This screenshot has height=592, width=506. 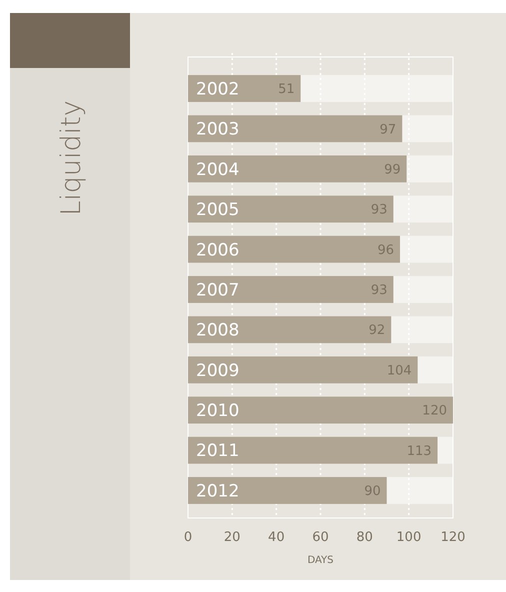 I want to click on y-tick-label: 2005, so click(x=218, y=210).